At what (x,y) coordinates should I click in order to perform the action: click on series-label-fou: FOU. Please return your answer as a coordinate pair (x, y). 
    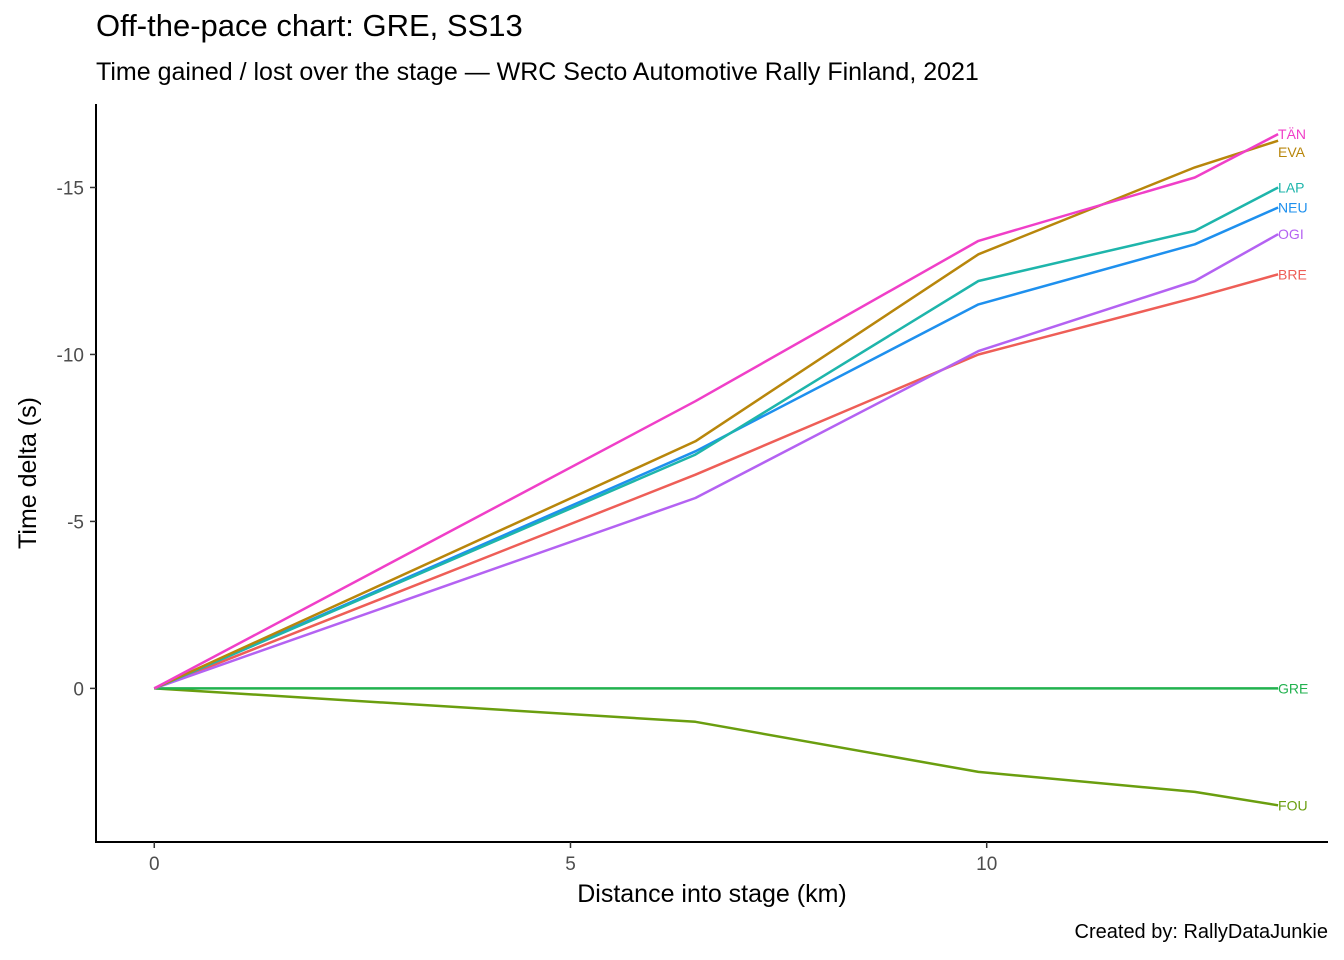
    Looking at the image, I should click on (1293, 805).